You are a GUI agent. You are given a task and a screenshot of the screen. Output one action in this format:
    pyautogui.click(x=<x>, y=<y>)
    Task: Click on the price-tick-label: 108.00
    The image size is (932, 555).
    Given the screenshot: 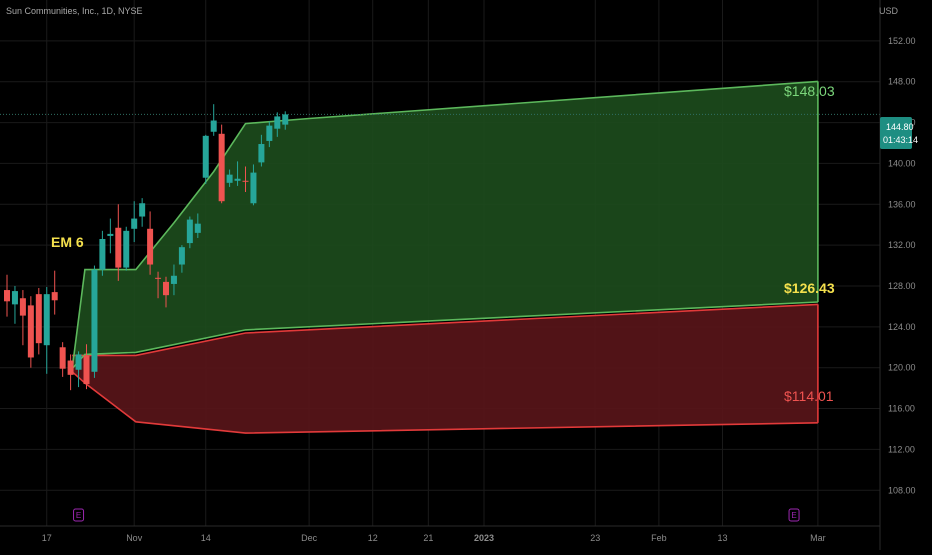 What is the action you would take?
    pyautogui.click(x=902, y=490)
    